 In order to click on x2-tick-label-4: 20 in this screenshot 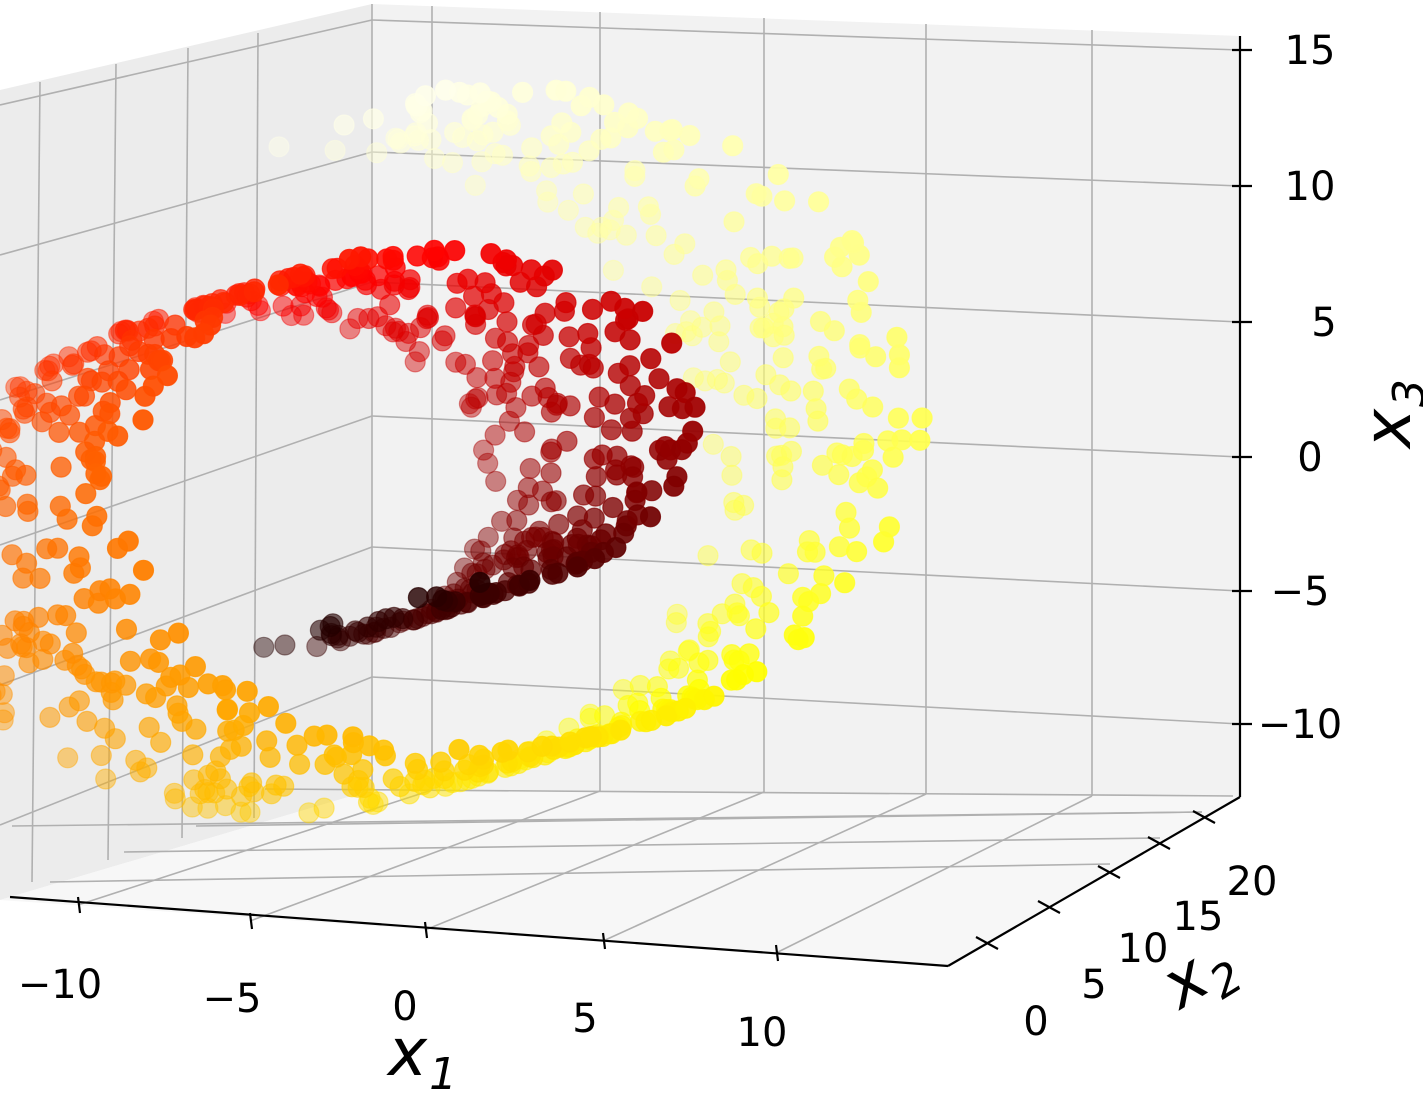, I will do `click(1252, 882)`.